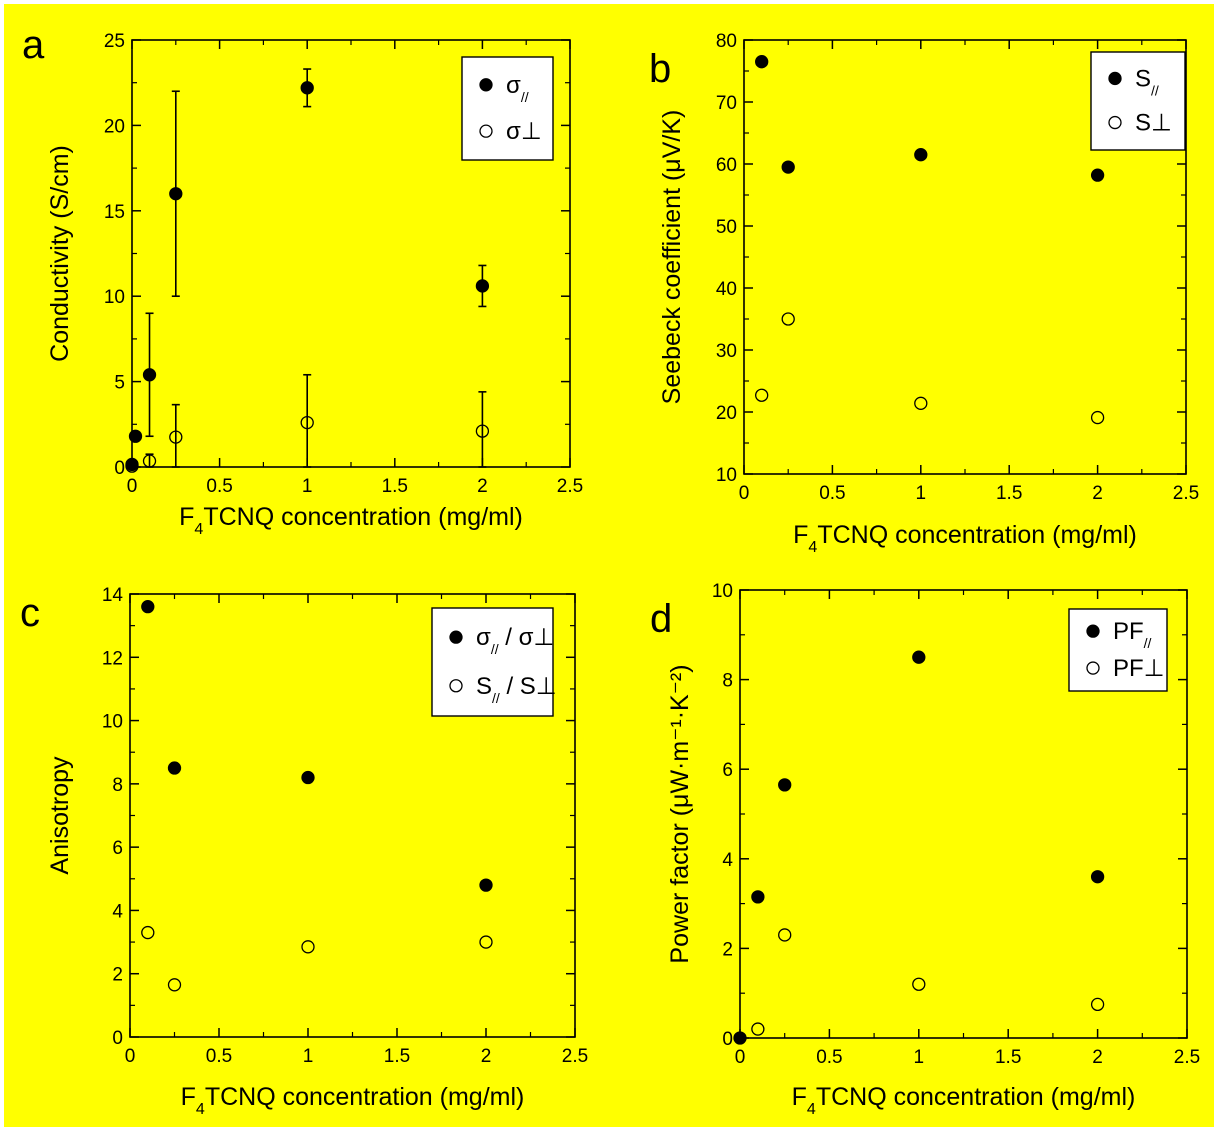  What do you see at coordinates (1132, 634) in the screenshot?
I see `legend-entry: PF//` at bounding box center [1132, 634].